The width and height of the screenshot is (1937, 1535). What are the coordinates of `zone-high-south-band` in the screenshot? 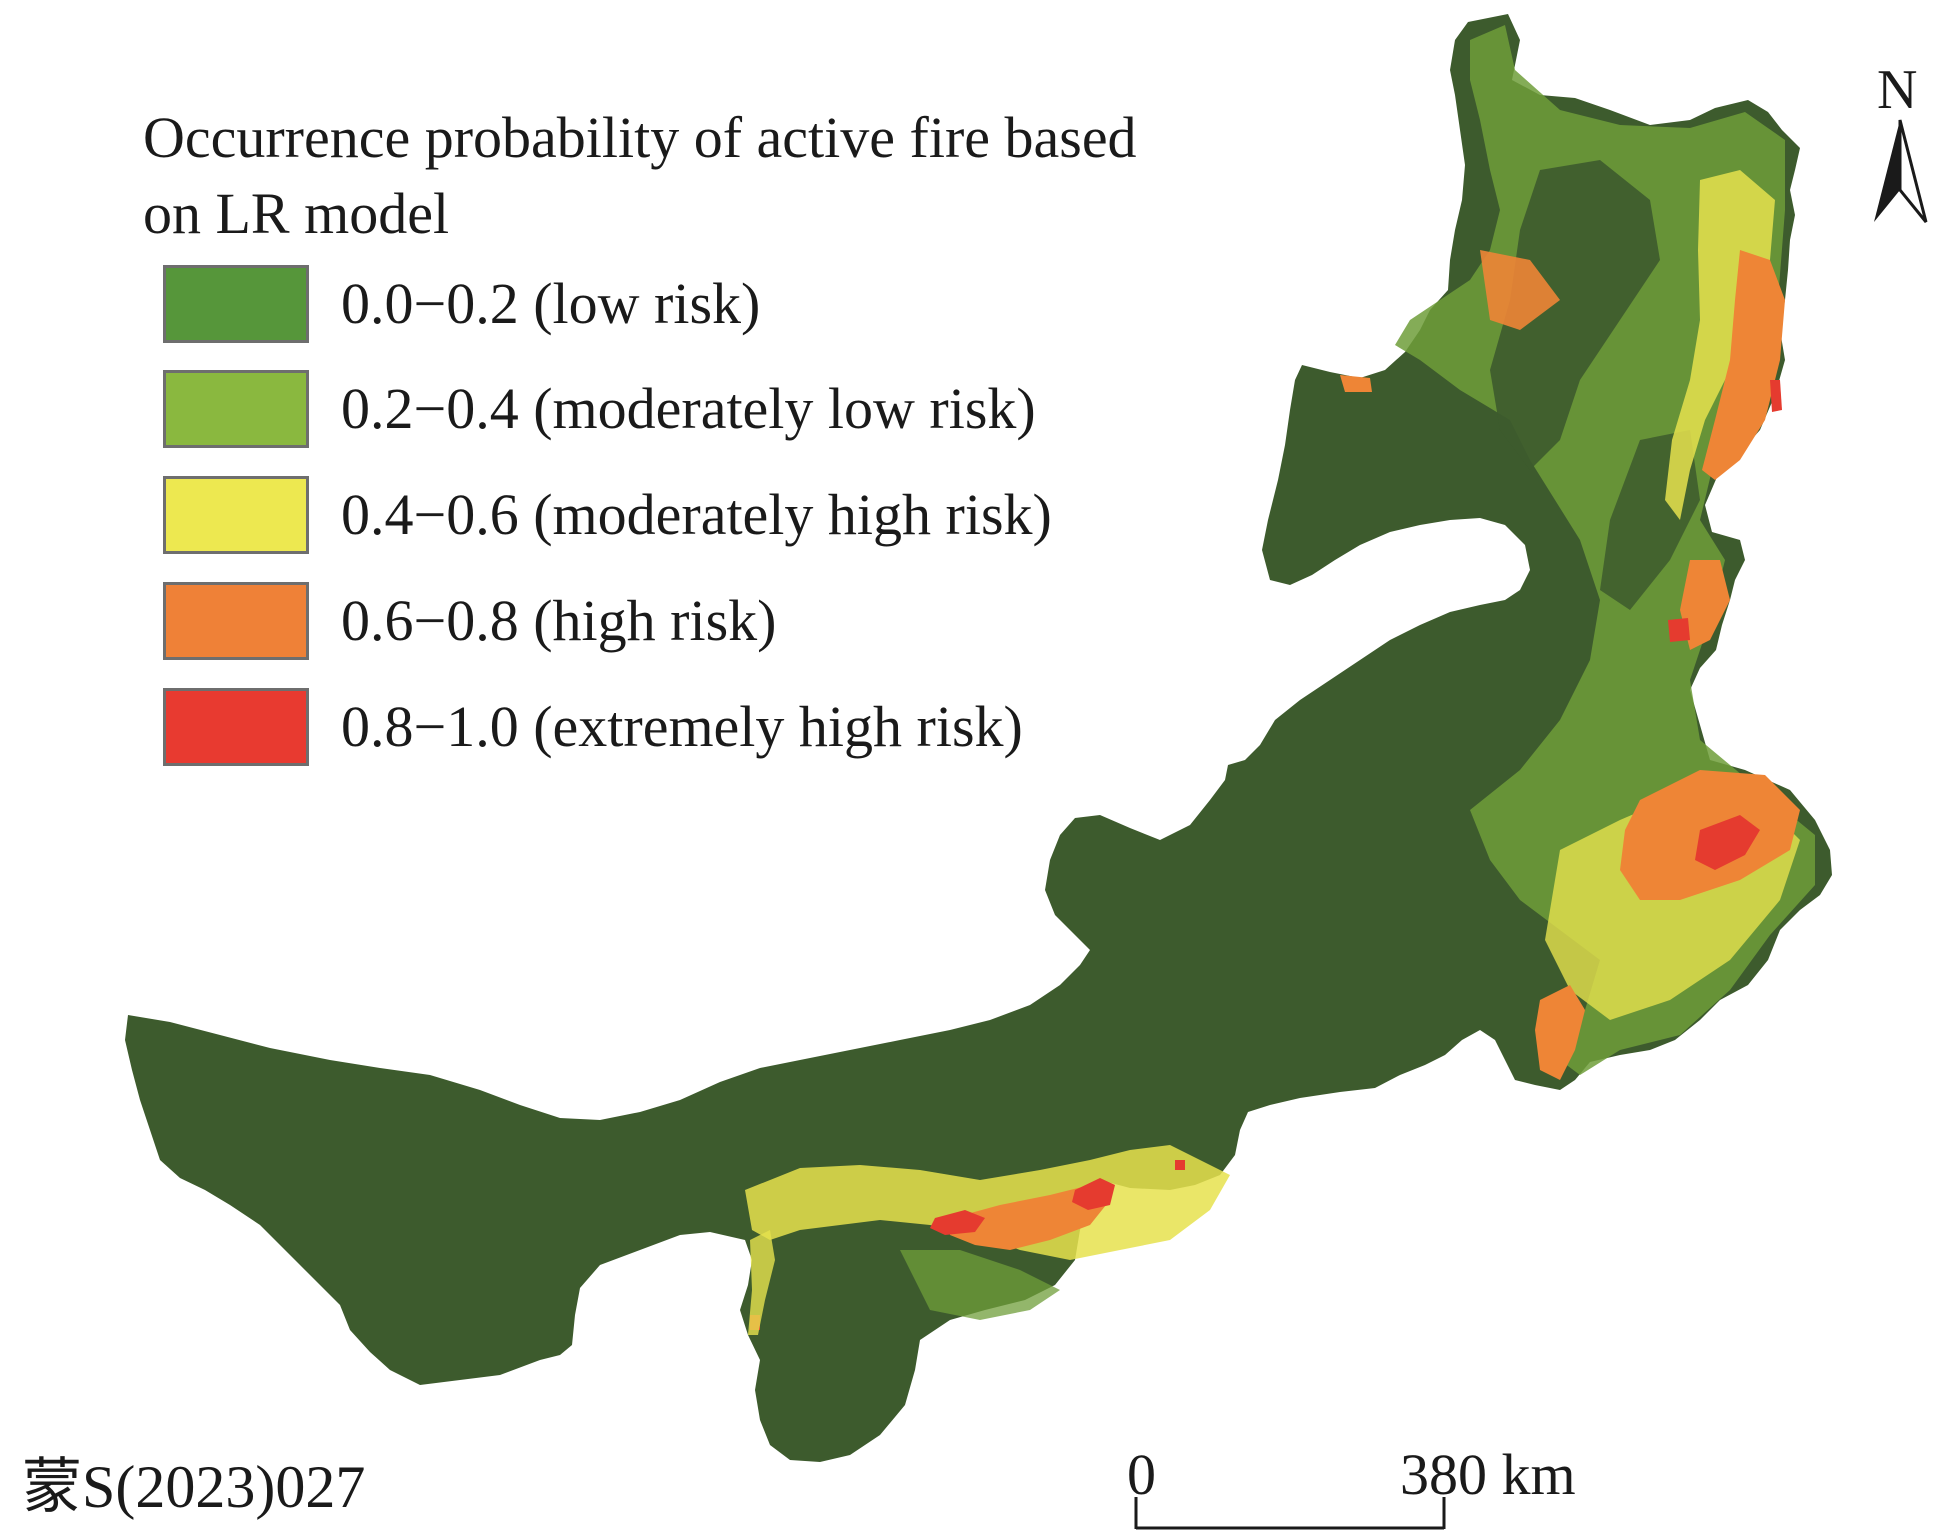 It's located at (1027, 1217).